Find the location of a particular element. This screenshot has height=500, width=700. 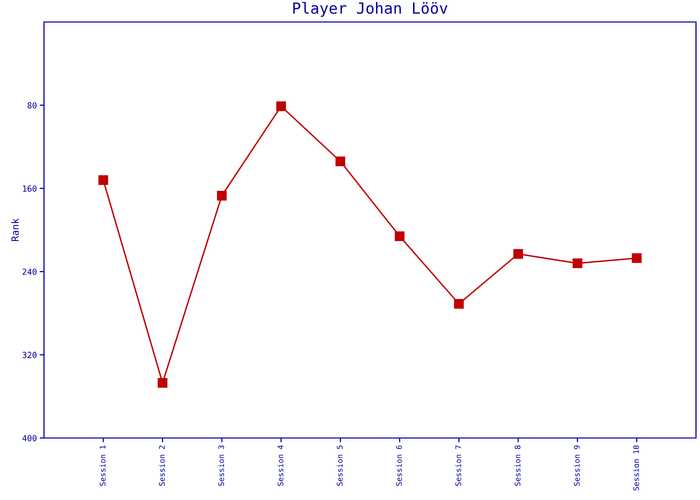

y-axis-title: Rank is located at coordinates (15, 230).